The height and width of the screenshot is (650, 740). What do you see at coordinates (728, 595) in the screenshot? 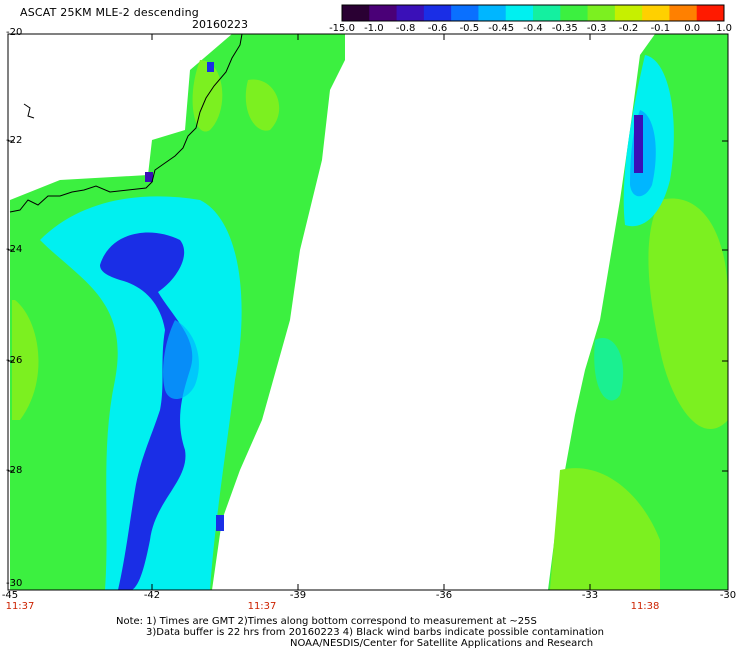
I see `x-tick-label: -30` at bounding box center [728, 595].